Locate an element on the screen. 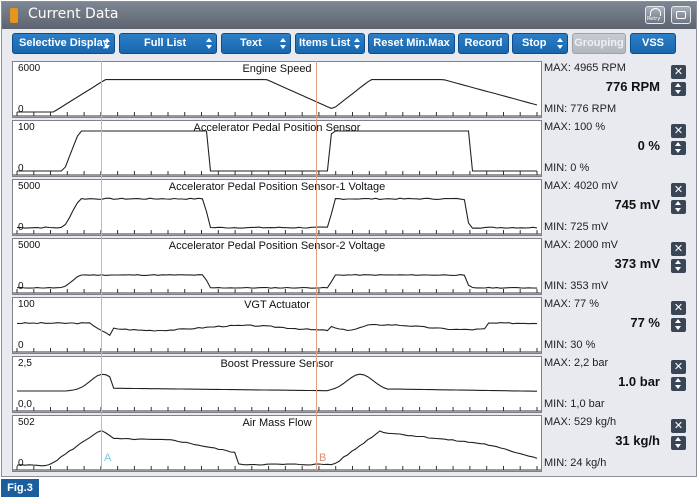  min-value: MIN: 776 RPM is located at coordinates (580, 109).